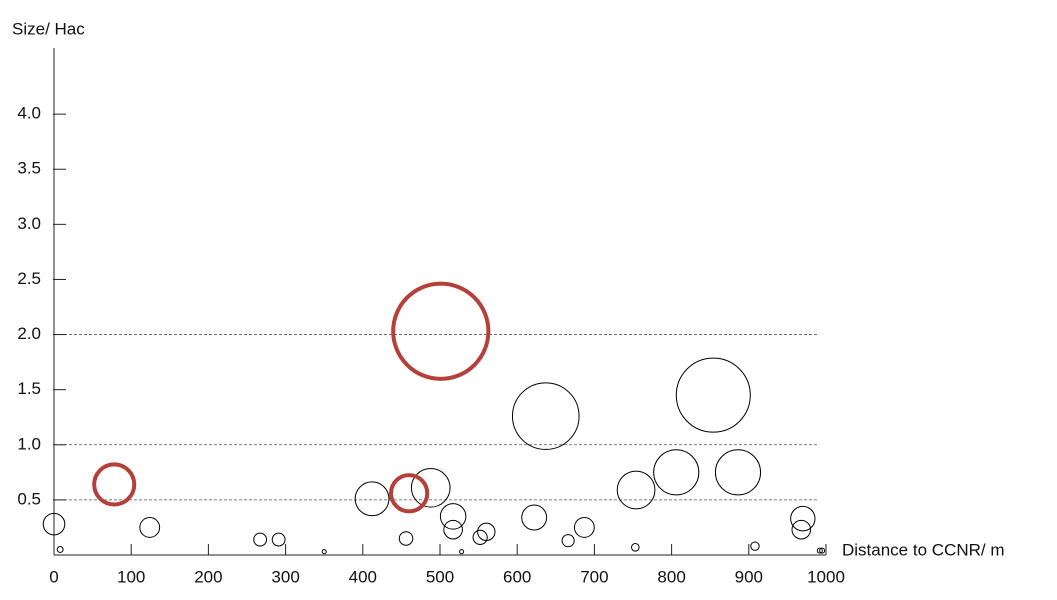 This screenshot has width=1057, height=600. I want to click on y-axis-label: Size/ Hac, so click(48, 28).